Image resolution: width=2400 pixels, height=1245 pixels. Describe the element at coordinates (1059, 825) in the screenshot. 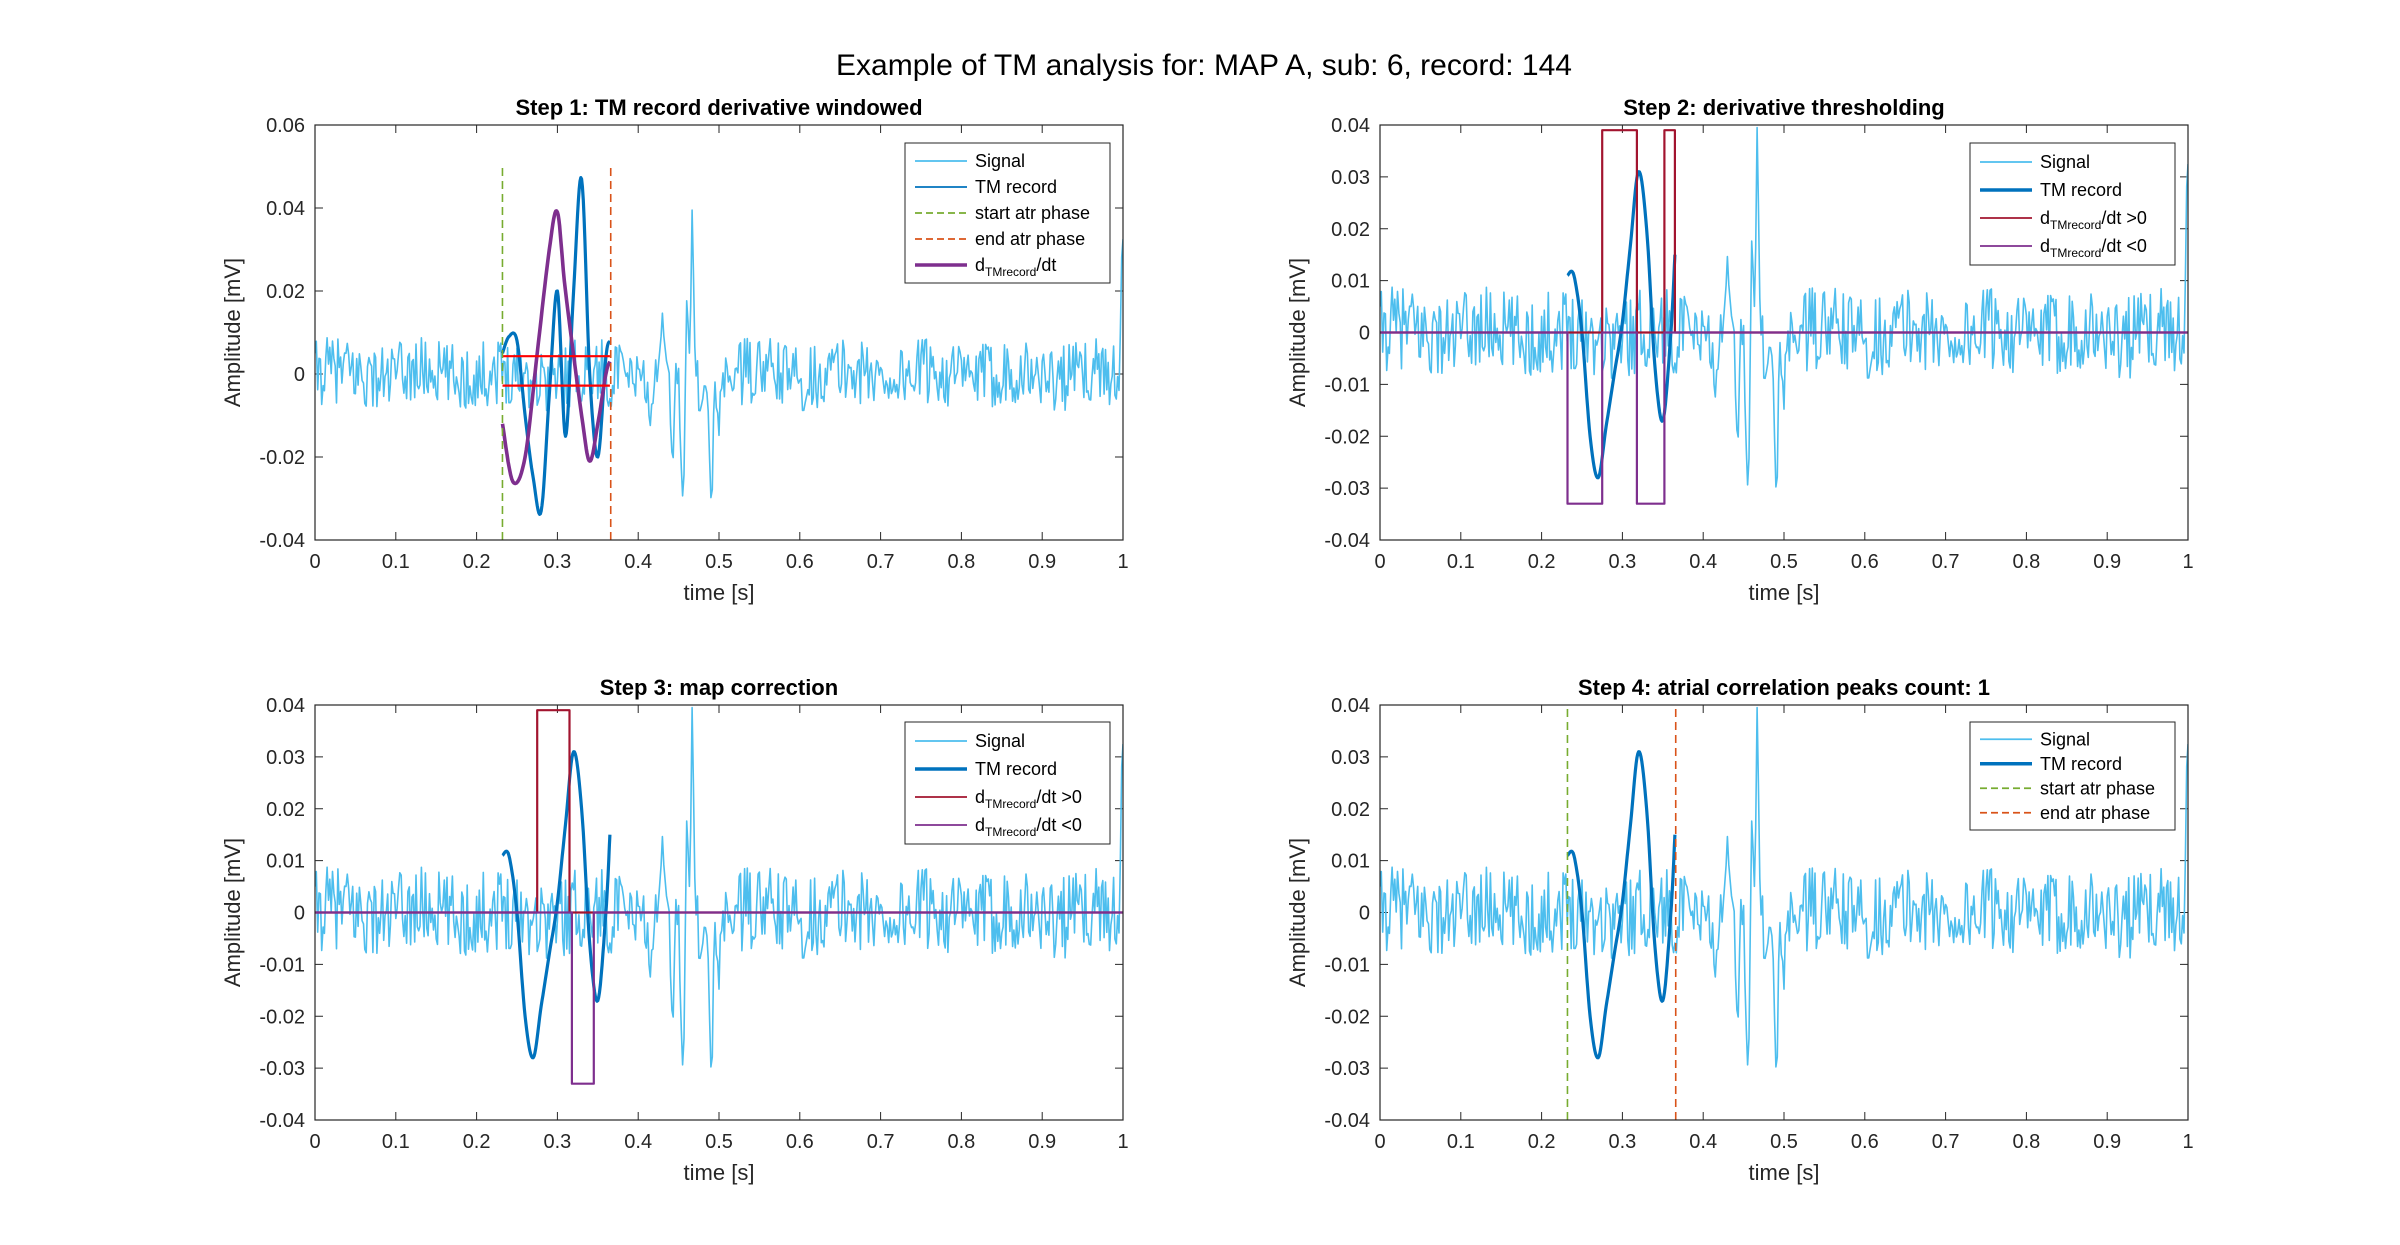

I see `legend-label-suffix: /dt <0` at that location.